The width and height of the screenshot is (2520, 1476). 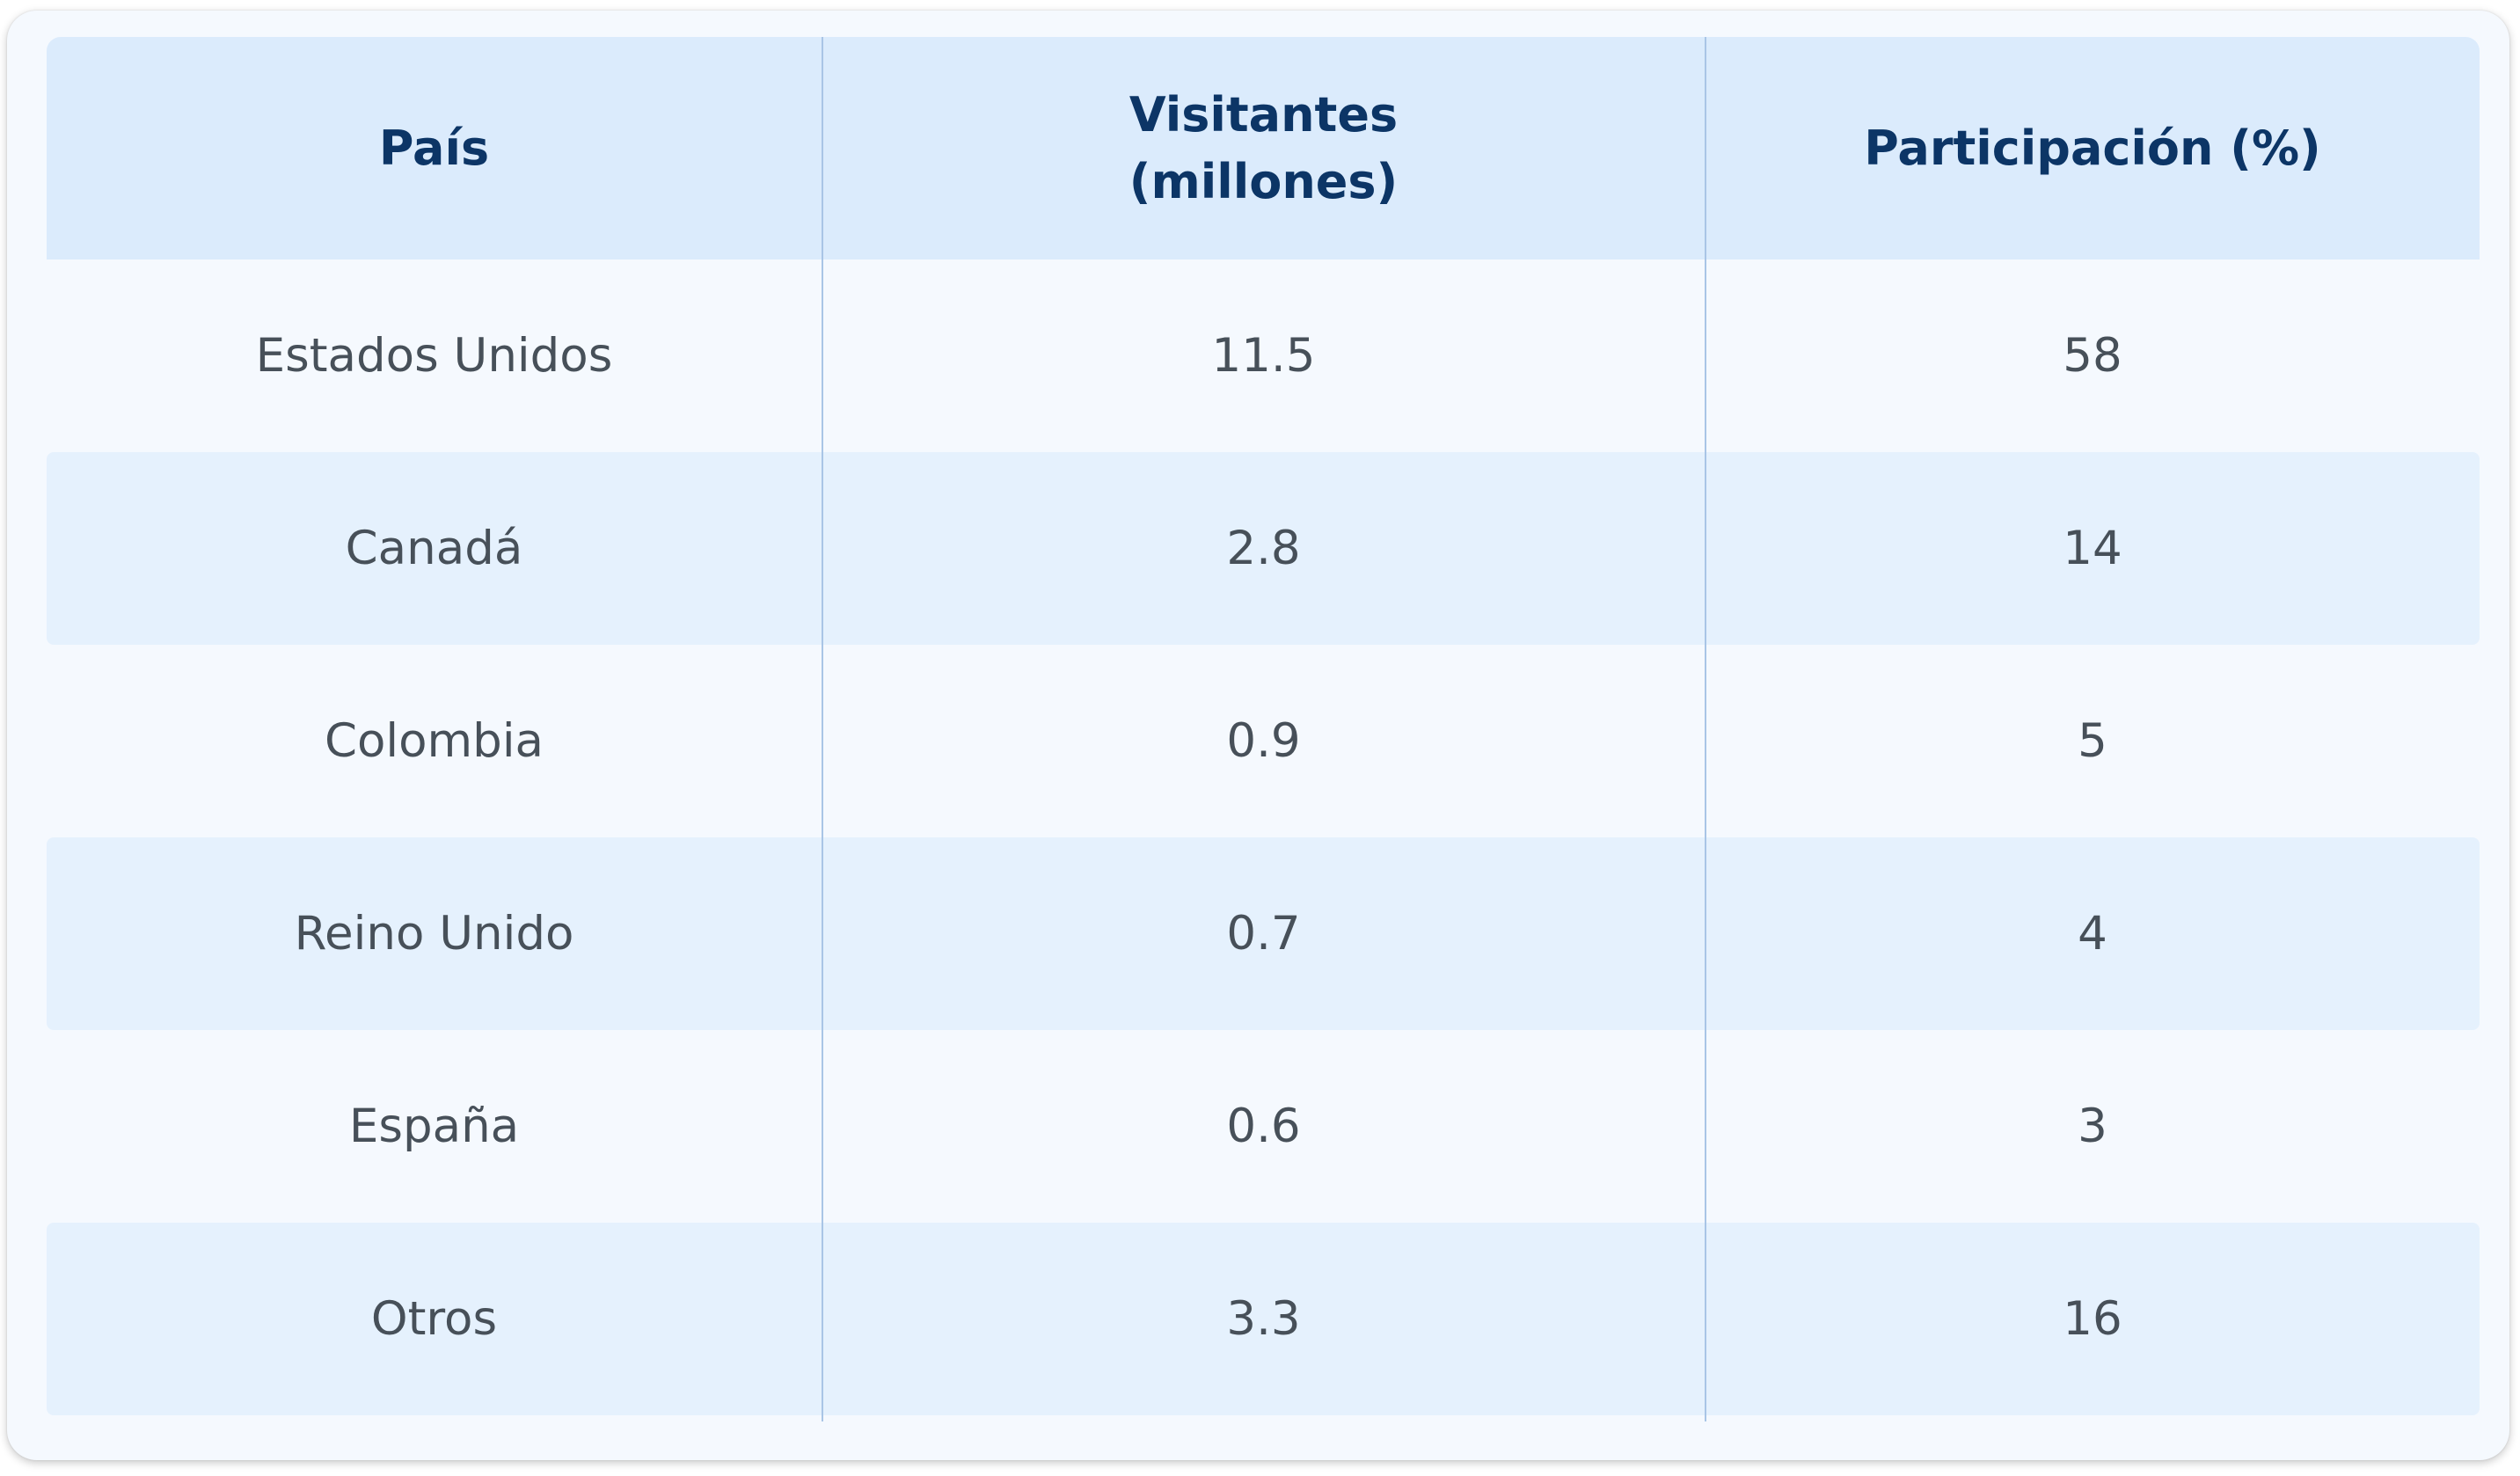 I want to click on table-row: España 0.6 3, so click(x=1263, y=1126).